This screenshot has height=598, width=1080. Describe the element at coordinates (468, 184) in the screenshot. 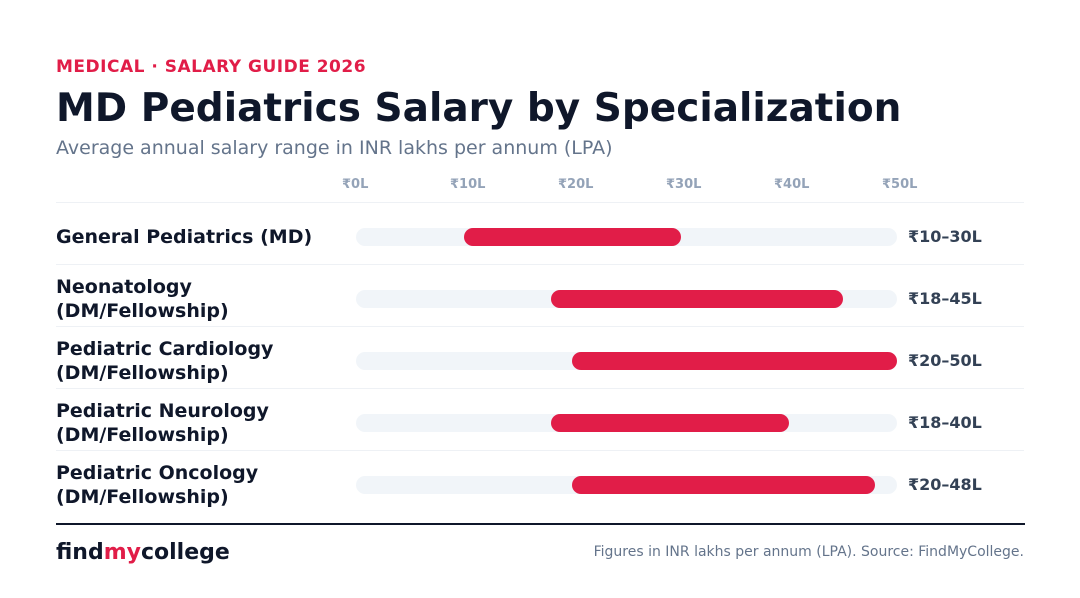

I see `x-tick-label: ₹10L` at that location.